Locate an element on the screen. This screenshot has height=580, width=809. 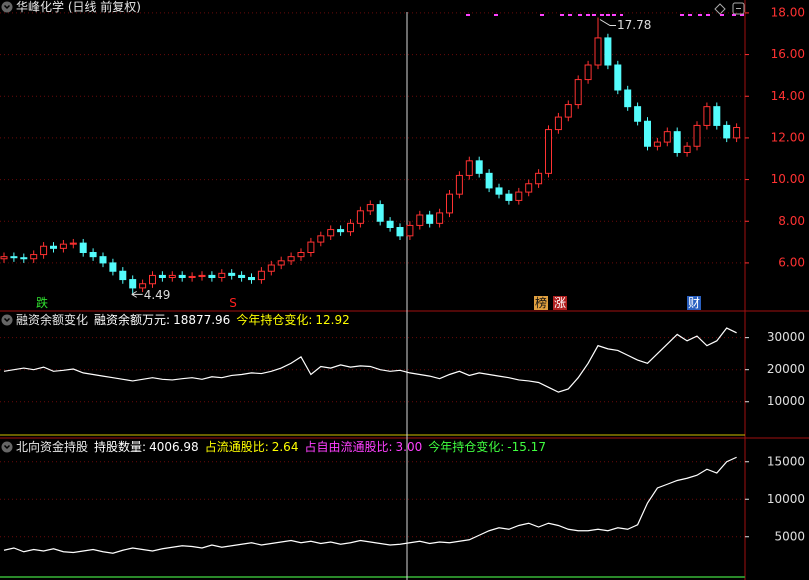
stat-label: 占流通股比: is located at coordinates (237, 446).